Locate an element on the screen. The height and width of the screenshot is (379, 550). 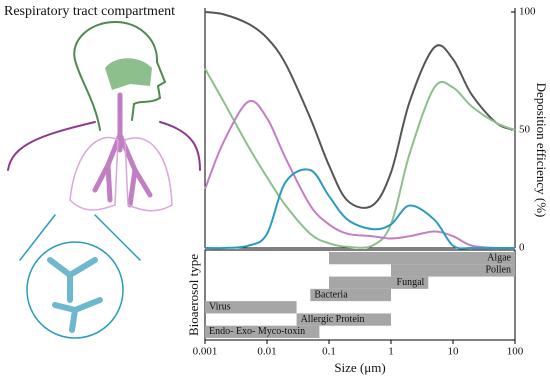
ranges-title: Bioaerosol type is located at coordinates (193, 295).